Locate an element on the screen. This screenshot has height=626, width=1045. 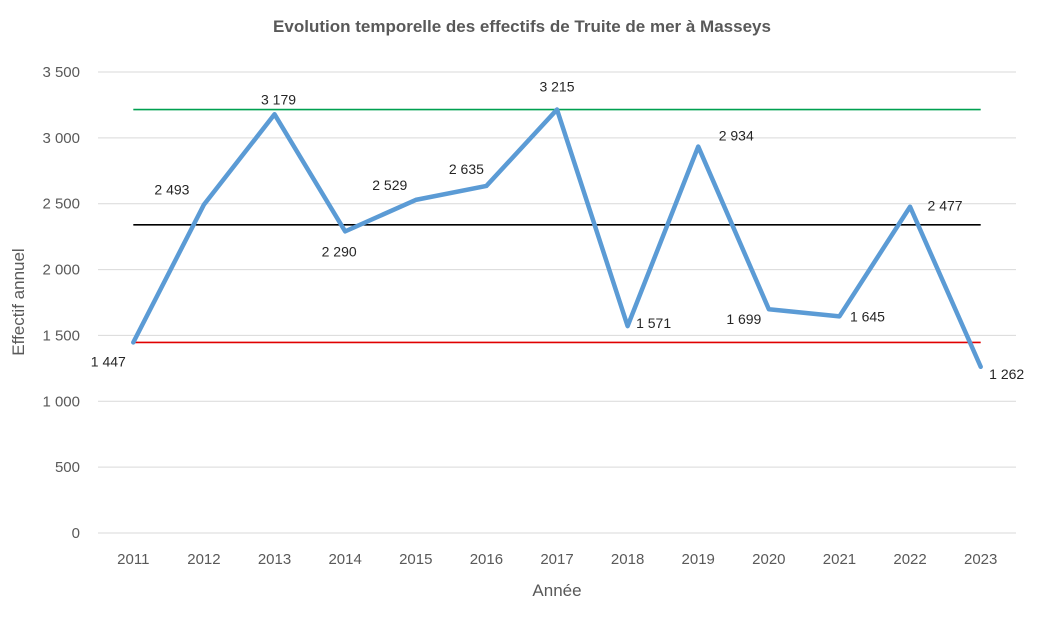
y-tick-label: 1 000 is located at coordinates (61, 401).